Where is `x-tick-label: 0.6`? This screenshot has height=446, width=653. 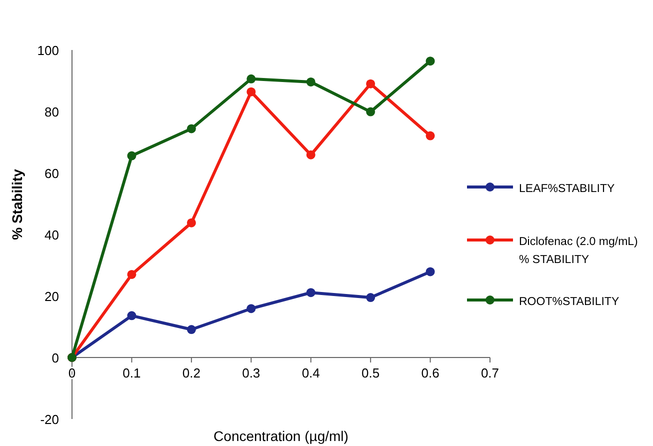 x-tick-label: 0.6 is located at coordinates (430, 373).